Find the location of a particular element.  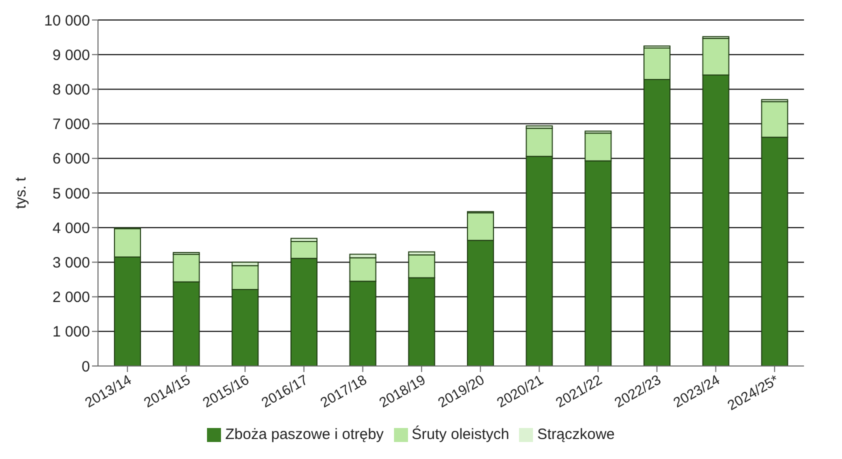

y-tick-label: 7 000 is located at coordinates (71, 125).